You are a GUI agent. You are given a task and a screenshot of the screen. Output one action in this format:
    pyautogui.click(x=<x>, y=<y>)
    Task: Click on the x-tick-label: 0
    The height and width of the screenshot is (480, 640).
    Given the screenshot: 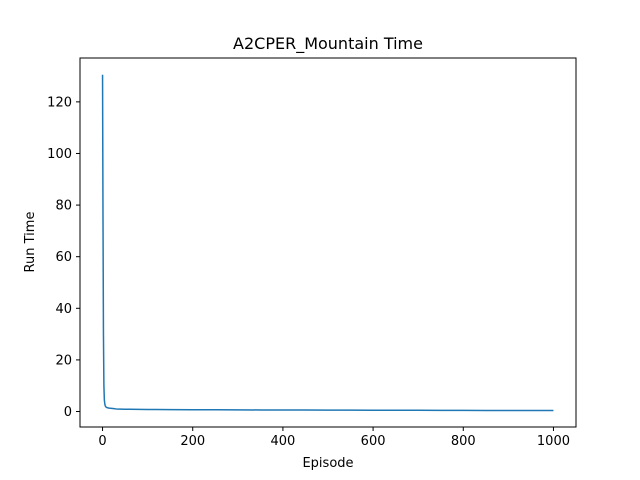 What is the action you would take?
    pyautogui.click(x=102, y=441)
    